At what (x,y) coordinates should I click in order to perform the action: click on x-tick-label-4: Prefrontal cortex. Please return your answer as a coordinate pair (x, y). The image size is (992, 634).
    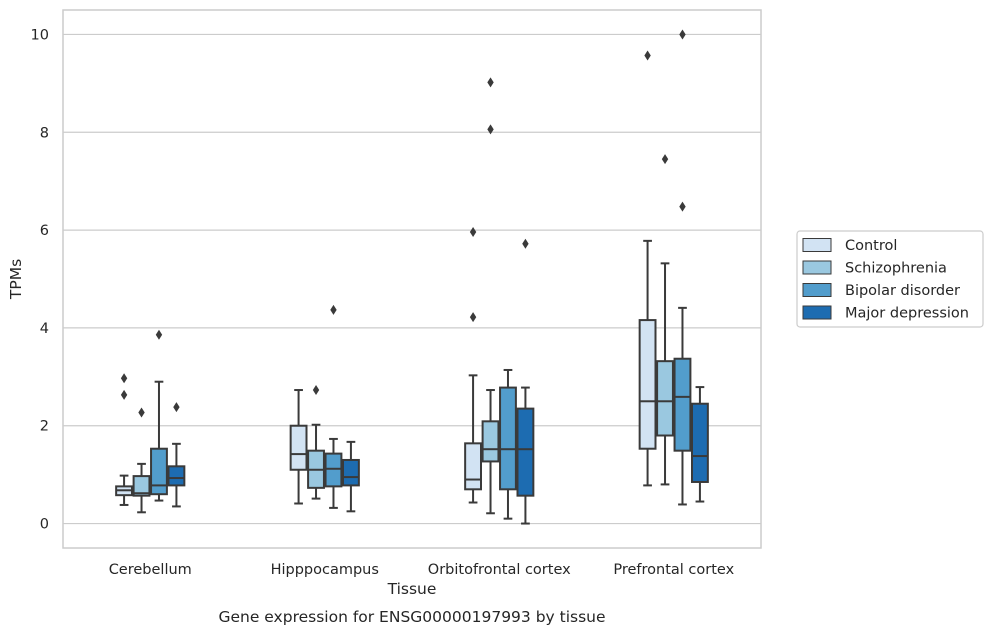
    Looking at the image, I should click on (673, 570).